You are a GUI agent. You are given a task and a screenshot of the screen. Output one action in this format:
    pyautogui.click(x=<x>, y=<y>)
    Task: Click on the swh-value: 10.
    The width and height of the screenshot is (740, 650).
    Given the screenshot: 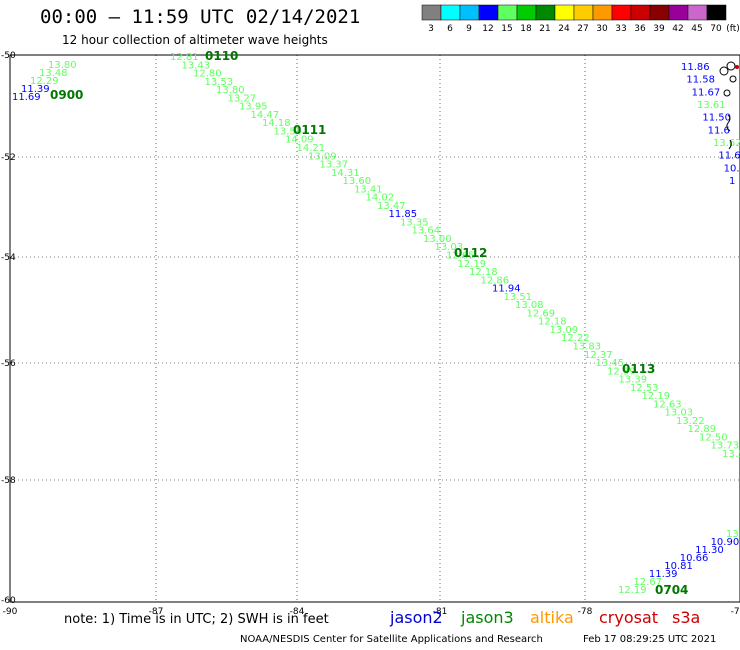 What is the action you would take?
    pyautogui.click(x=732, y=168)
    